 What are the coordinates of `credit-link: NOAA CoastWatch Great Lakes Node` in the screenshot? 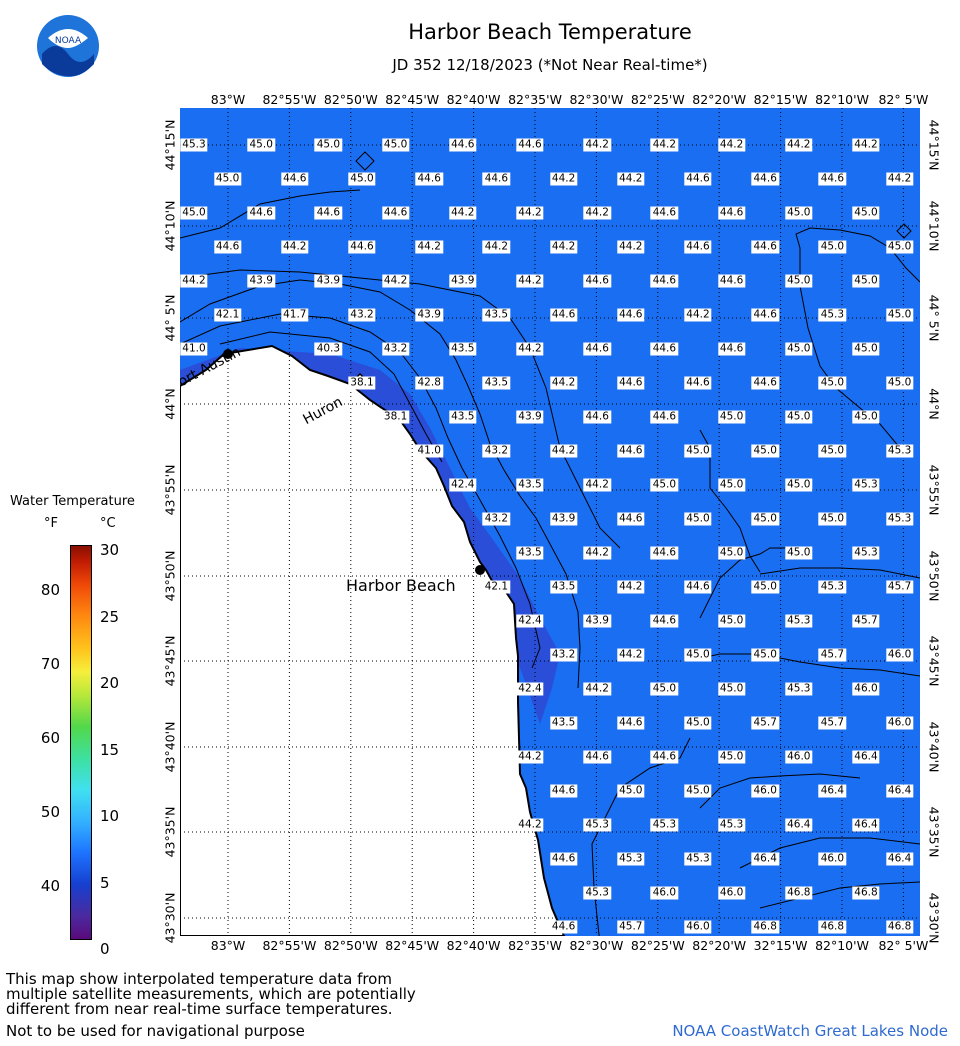 It's located at (810, 1031).